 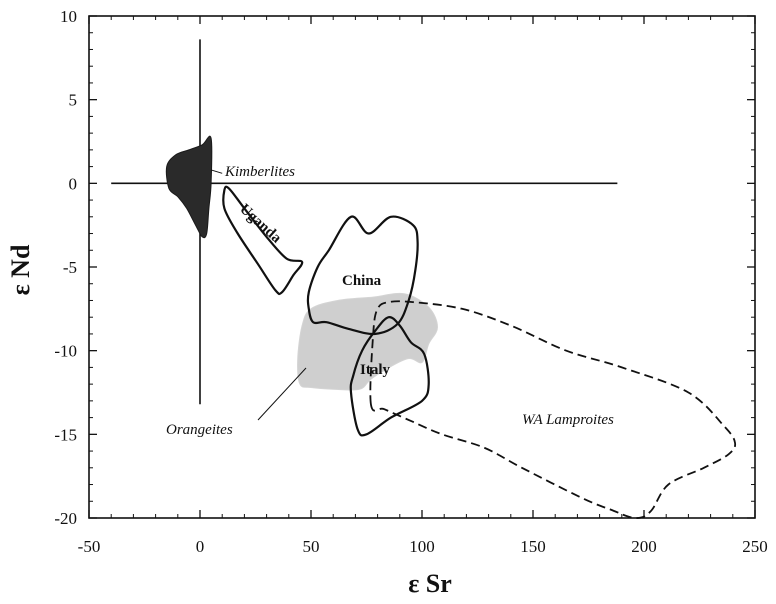 I want to click on y-tick-label: 0, so click(x=73, y=183).